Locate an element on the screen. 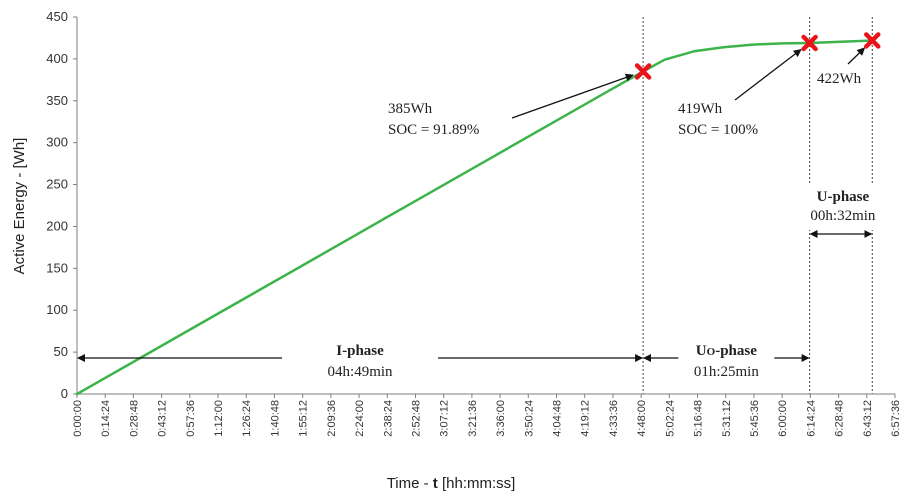 This screenshot has height=498, width=902. x-tick-label: 4:33:36 is located at coordinates (614, 418).